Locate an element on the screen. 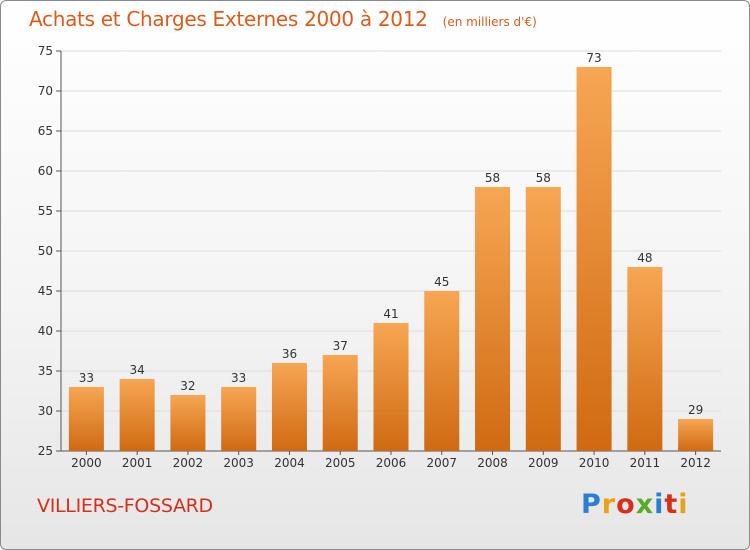  bar-2001 is located at coordinates (137, 415).